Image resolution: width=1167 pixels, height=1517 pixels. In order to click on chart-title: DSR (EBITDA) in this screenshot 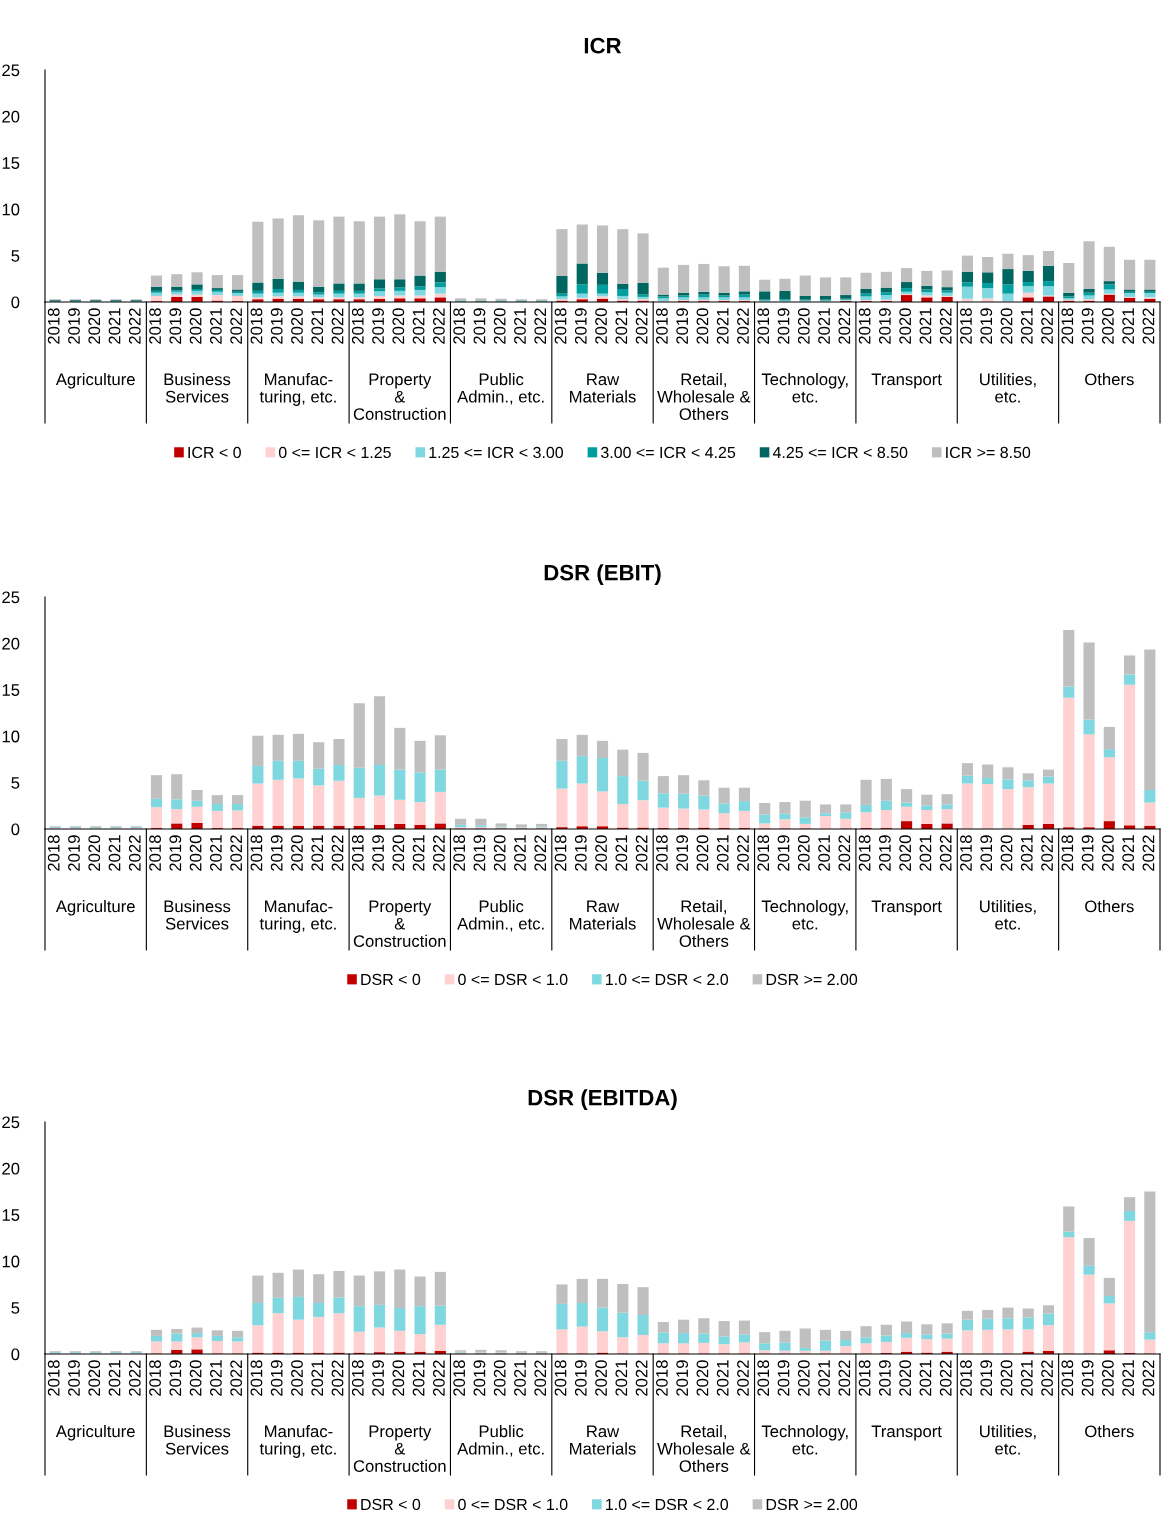, I will do `click(602, 1099)`.